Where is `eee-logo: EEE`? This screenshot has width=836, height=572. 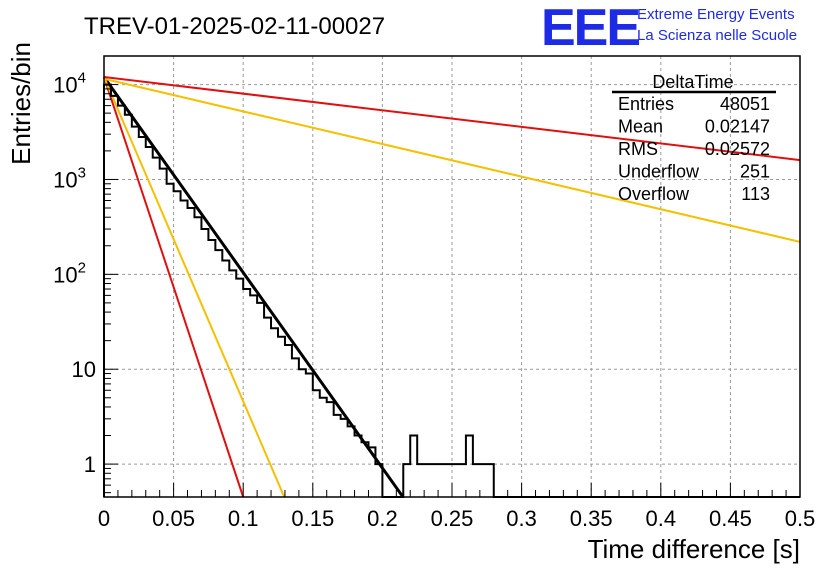 eee-logo: EEE is located at coordinates (590, 28).